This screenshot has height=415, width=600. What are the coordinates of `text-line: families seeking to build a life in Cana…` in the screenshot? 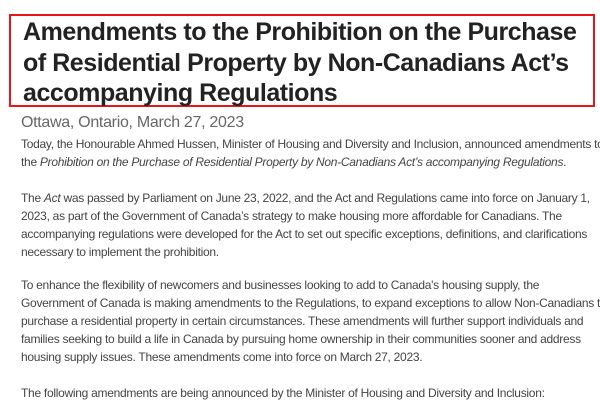 It's located at (301, 339).